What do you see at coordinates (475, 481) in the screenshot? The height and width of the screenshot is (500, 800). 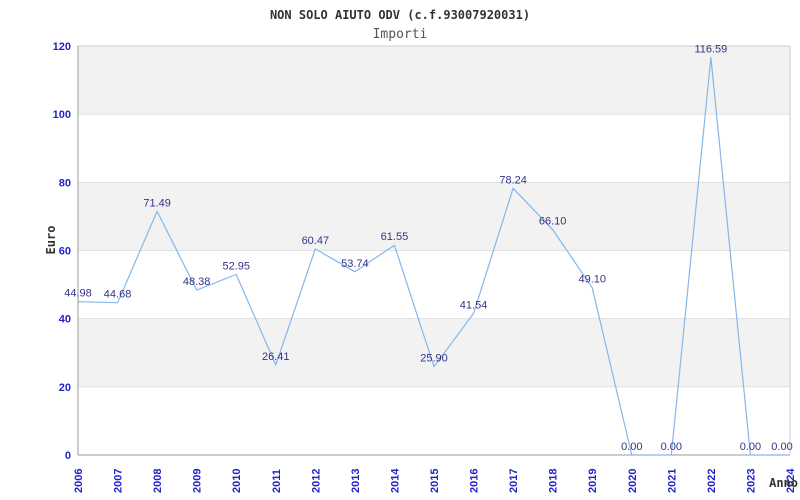 I see `x-tick-label: 2016` at bounding box center [475, 481].